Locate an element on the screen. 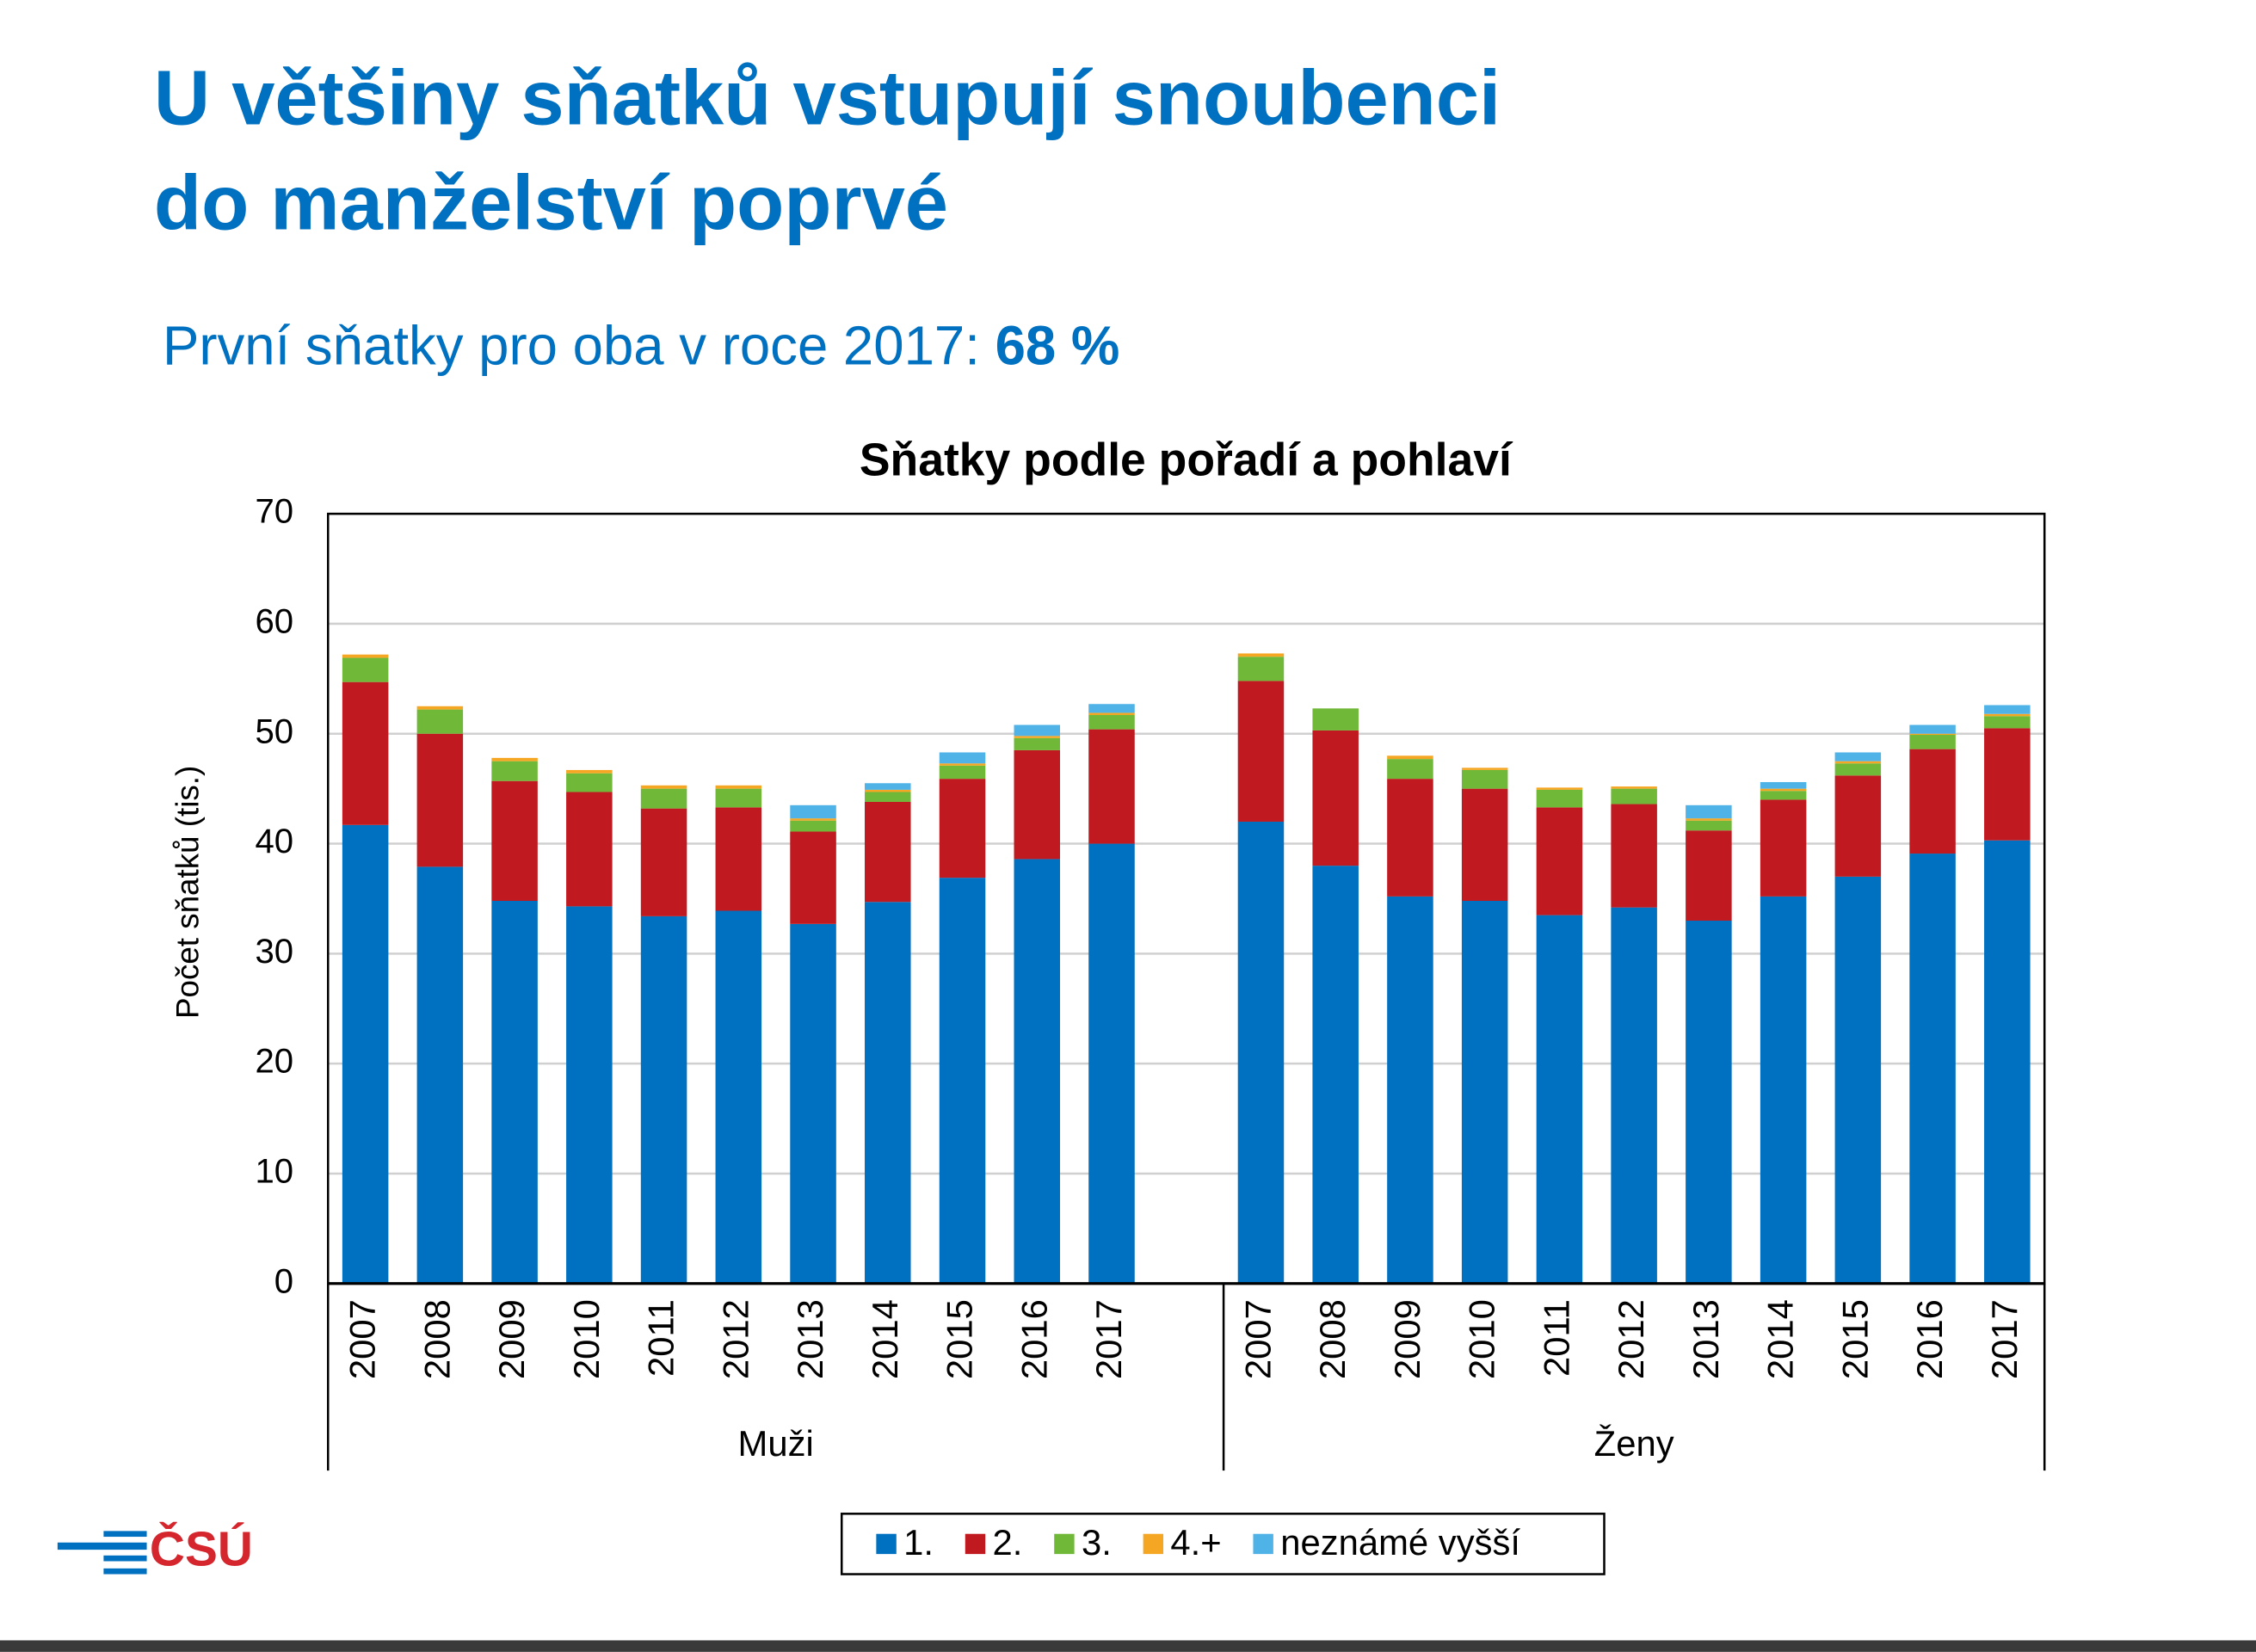 The image size is (2256, 1652). x-tick-label: 2011 is located at coordinates (661, 1338).